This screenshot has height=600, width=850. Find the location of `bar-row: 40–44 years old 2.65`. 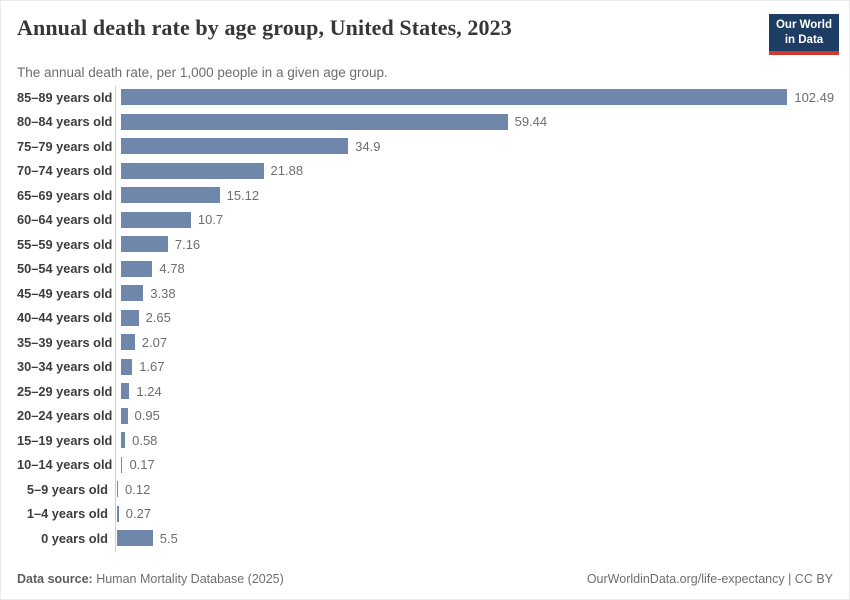

bar-row: 40–44 years old 2.65 is located at coordinates (433, 318).